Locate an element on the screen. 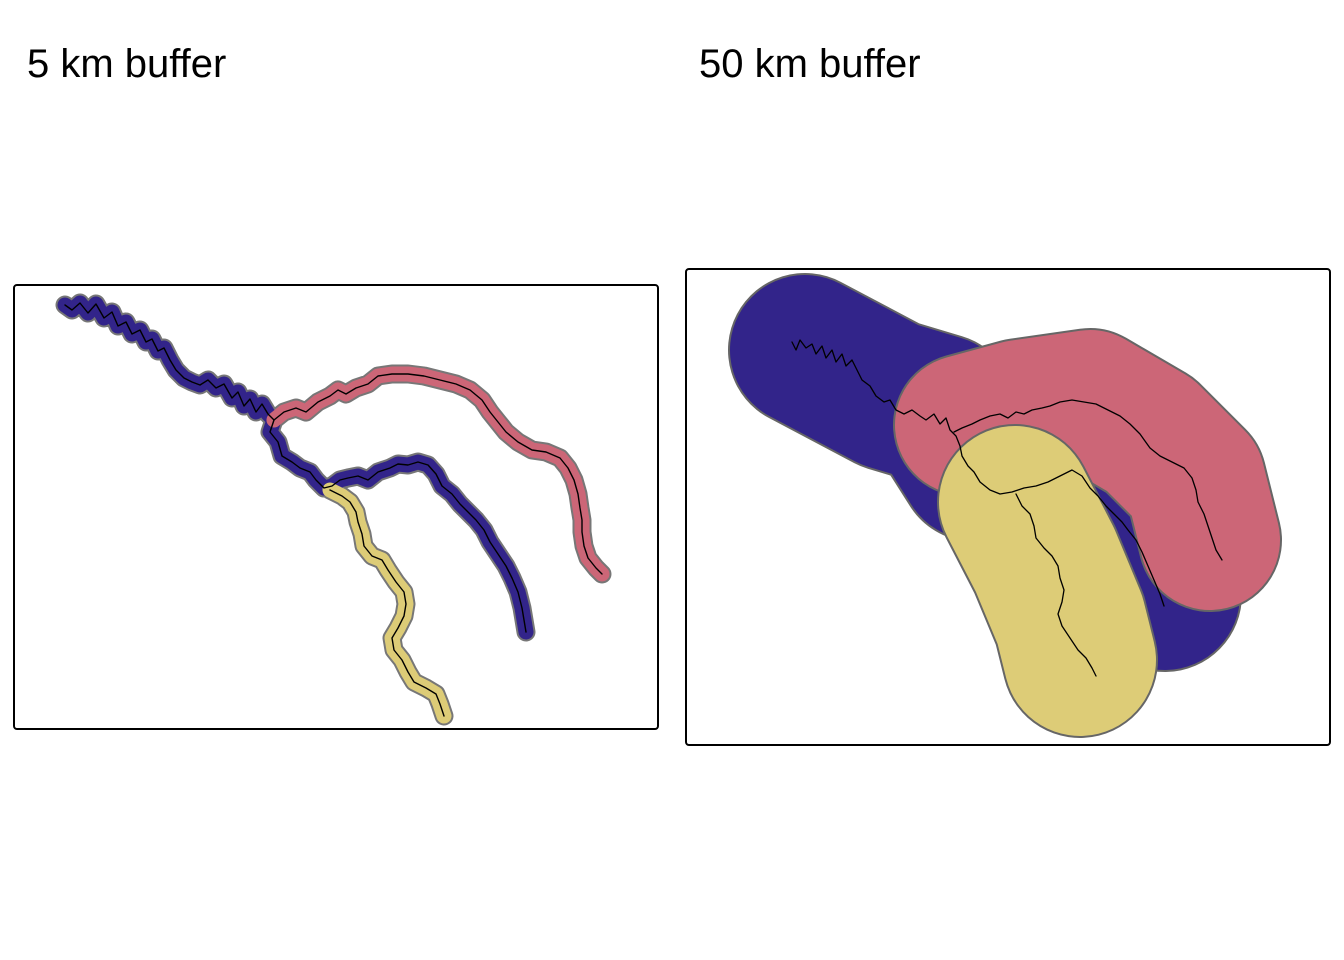 Image resolution: width=1344 pixels, height=960 pixels. river-lines is located at coordinates (1007, 508).